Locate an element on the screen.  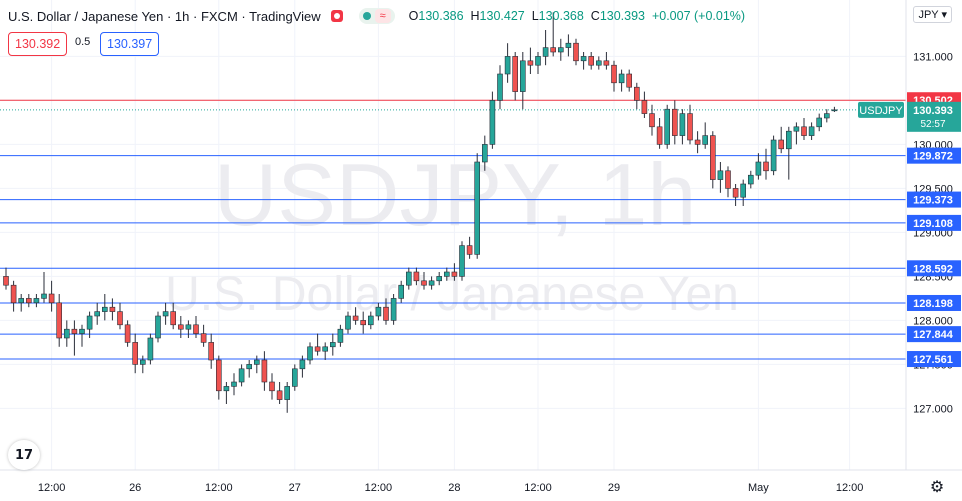
last-price-label-bg is located at coordinates (934, 116).